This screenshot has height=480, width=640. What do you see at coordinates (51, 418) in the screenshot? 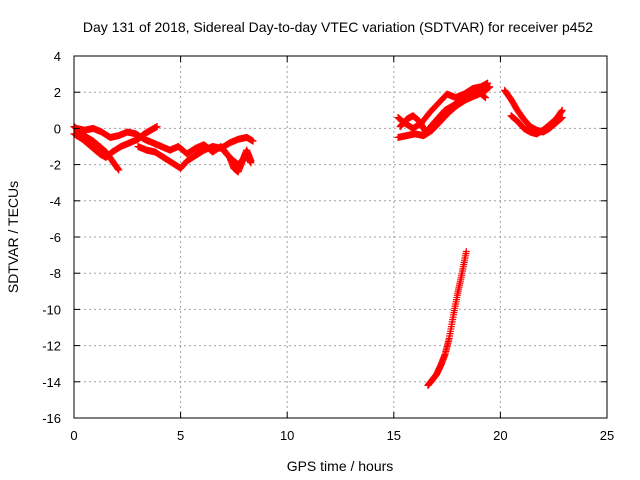
I see `y-tick-label: -16` at bounding box center [51, 418].